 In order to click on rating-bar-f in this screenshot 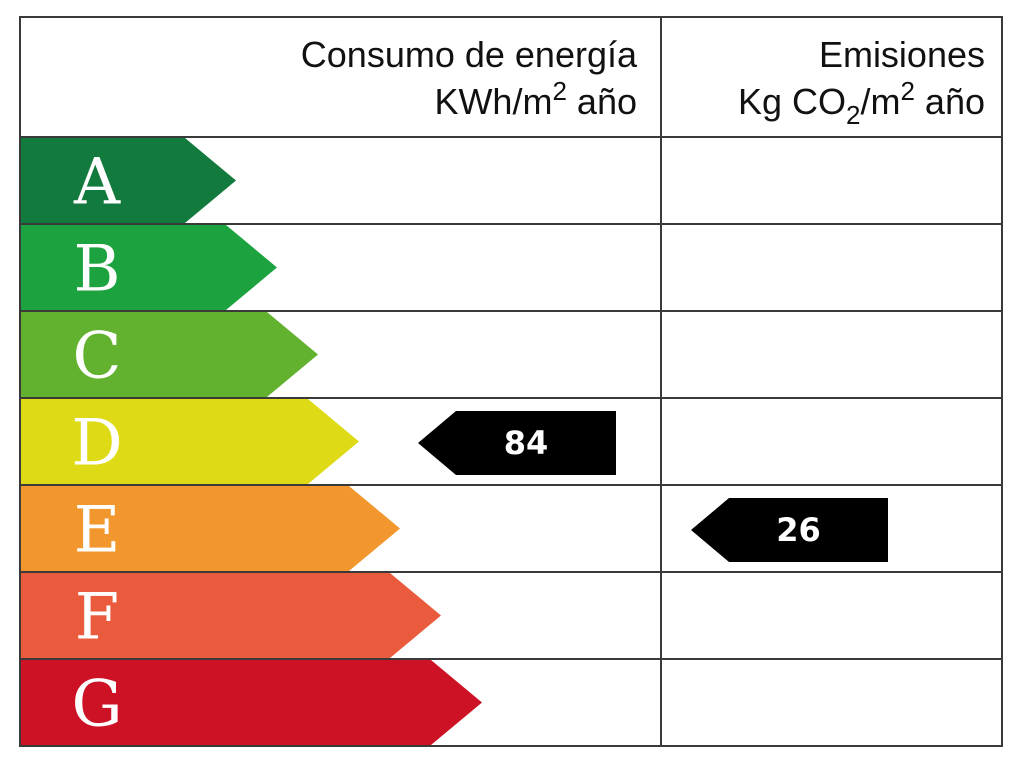, I will do `click(230, 615)`.